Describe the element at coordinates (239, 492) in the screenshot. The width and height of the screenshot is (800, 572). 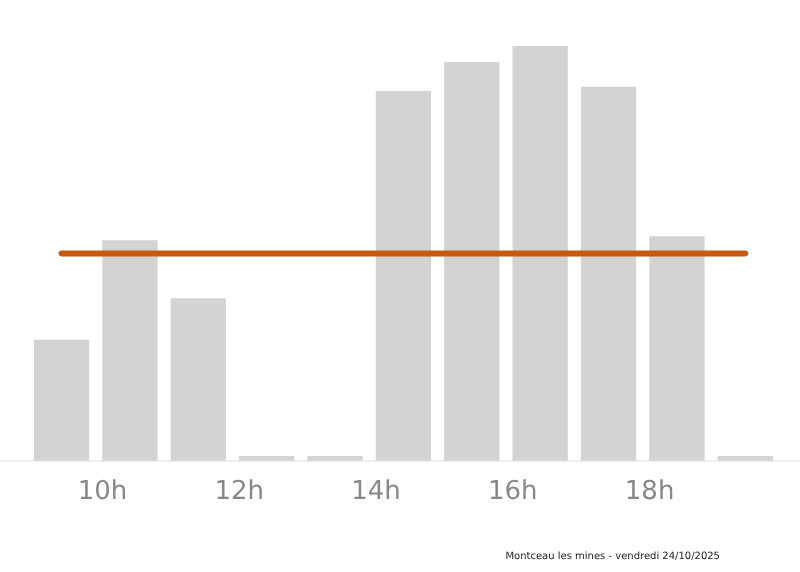
I see `x-tick-label: 12h` at that location.